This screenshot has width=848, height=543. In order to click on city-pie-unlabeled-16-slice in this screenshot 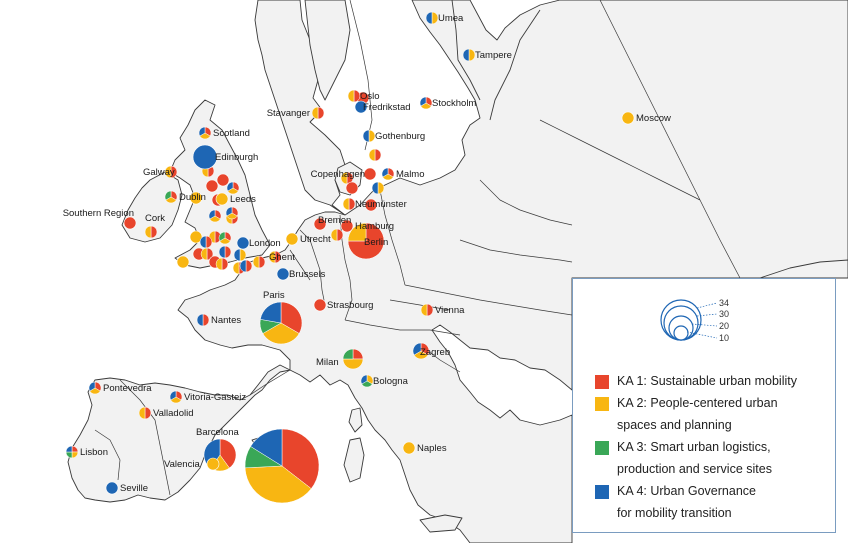, I will do `click(223, 180)`.